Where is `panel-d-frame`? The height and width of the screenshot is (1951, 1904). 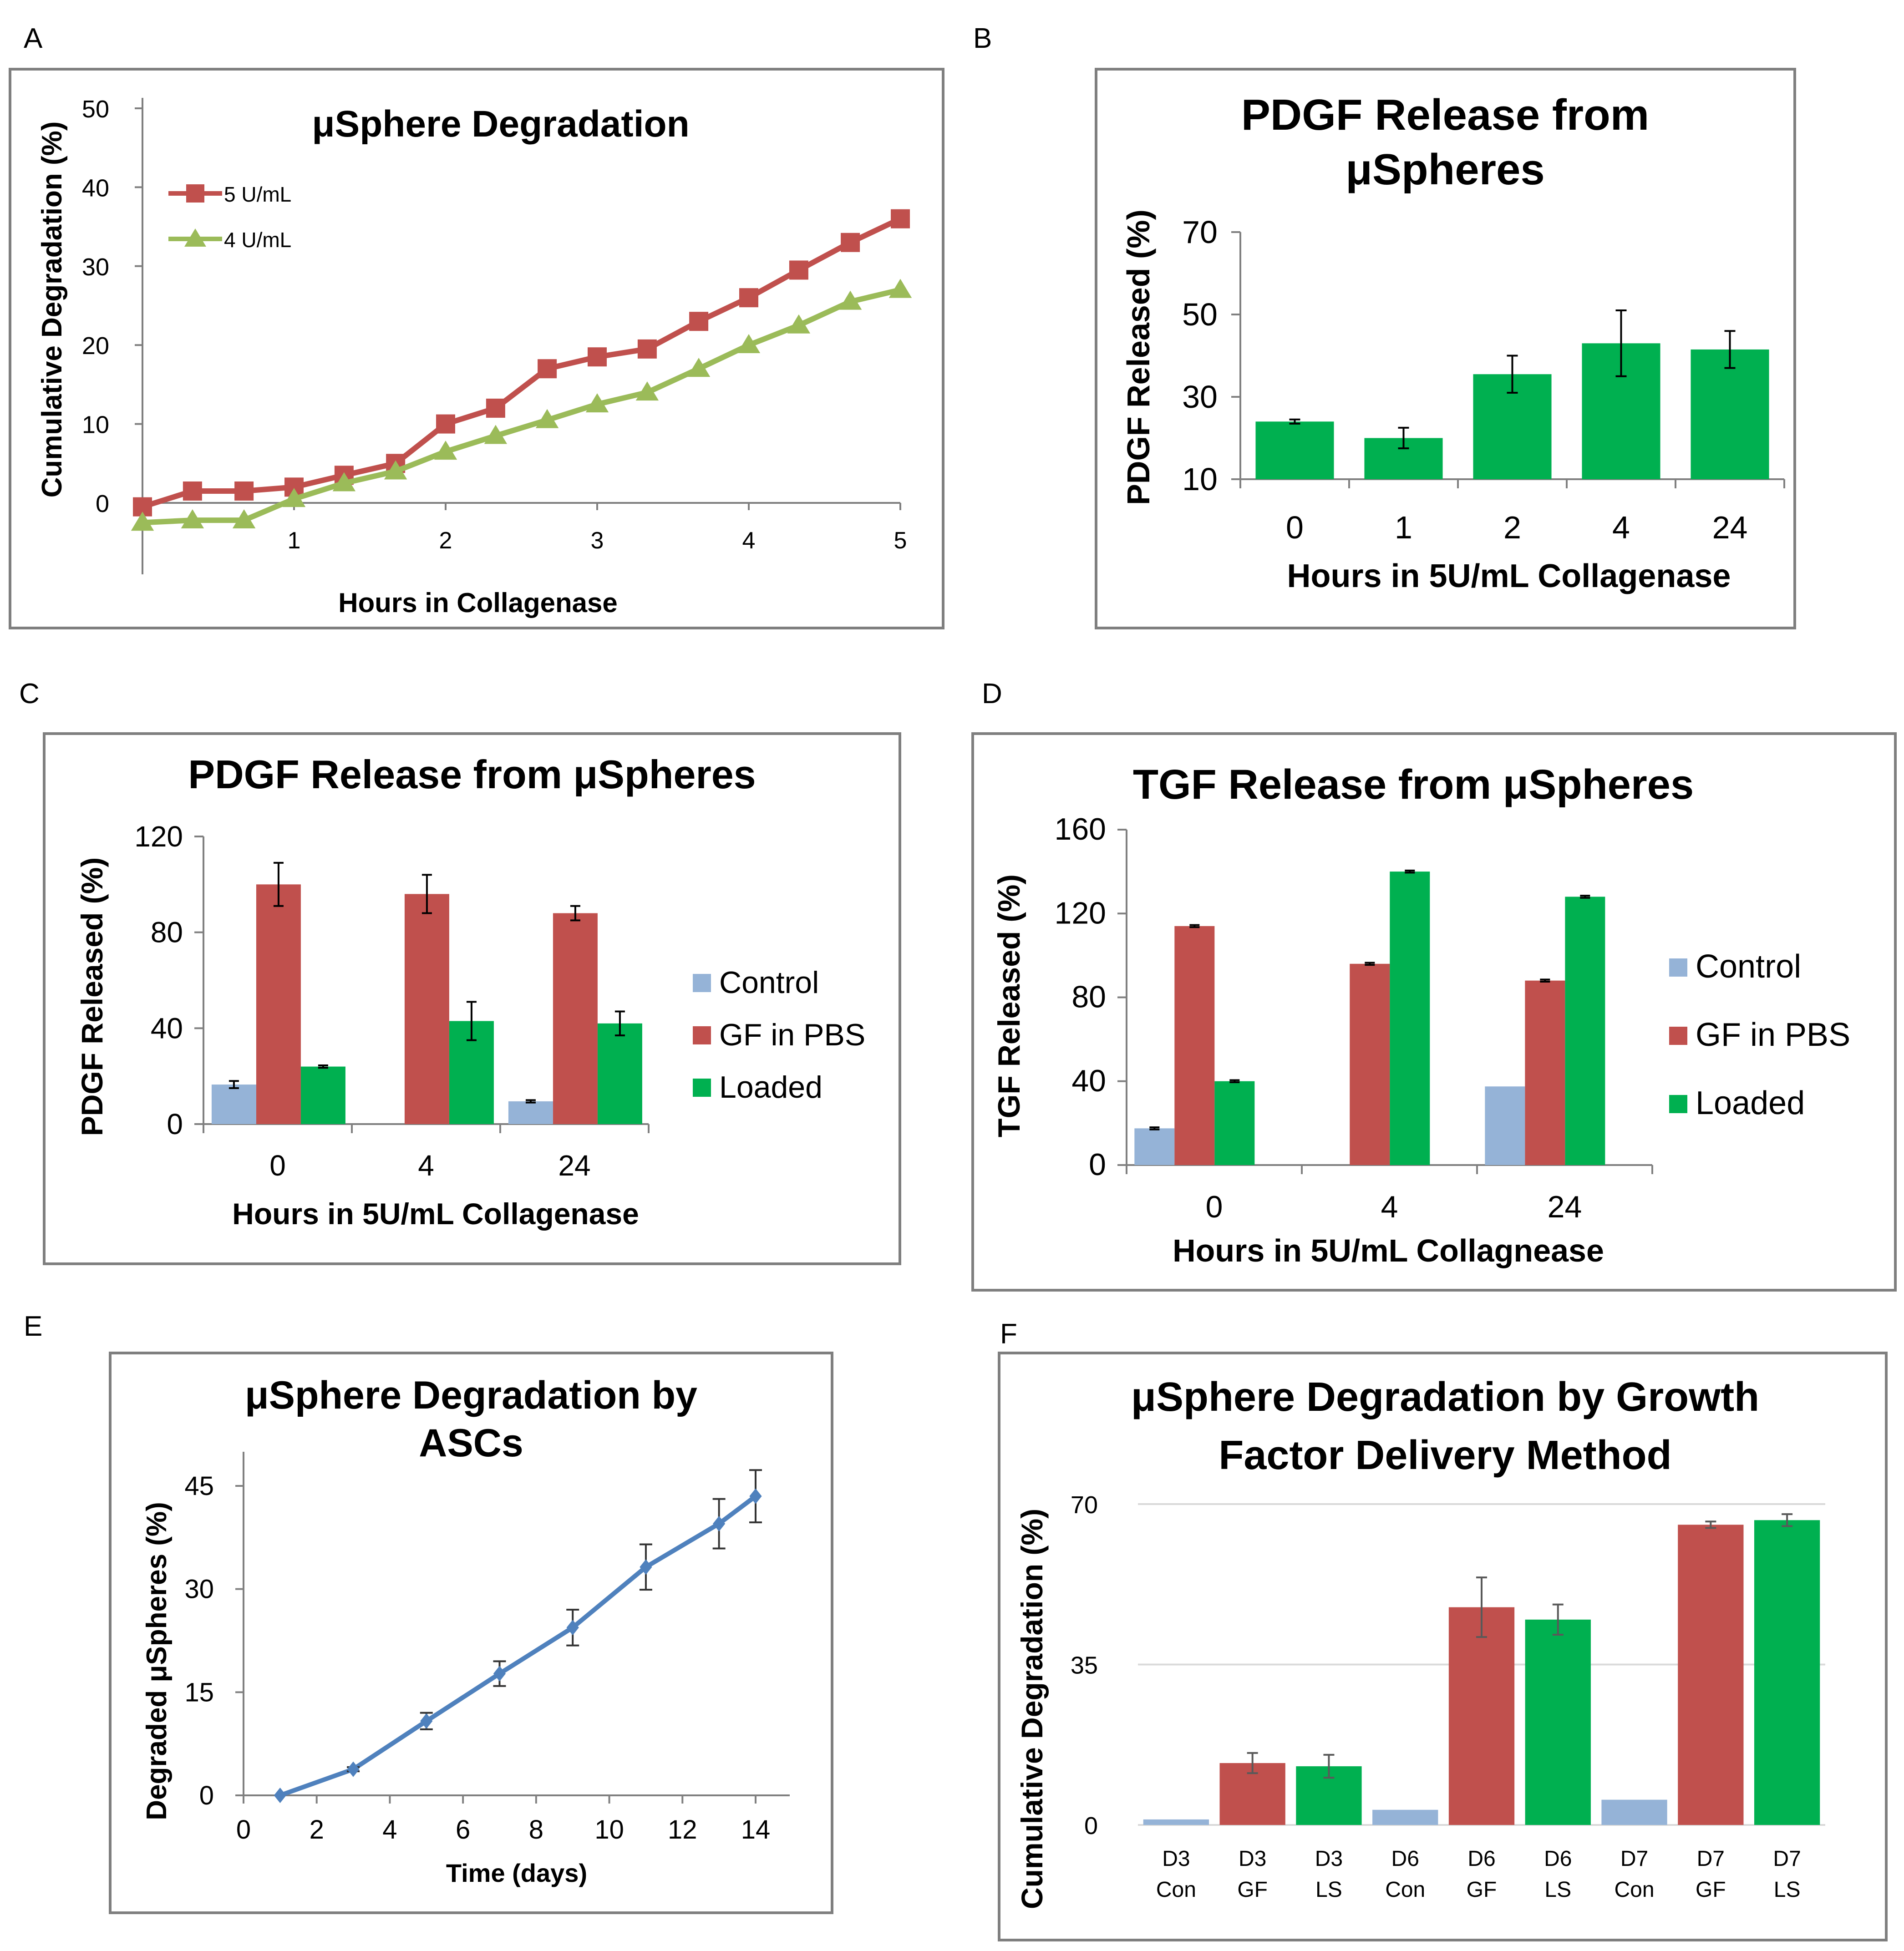 panel-d-frame is located at coordinates (1434, 1012).